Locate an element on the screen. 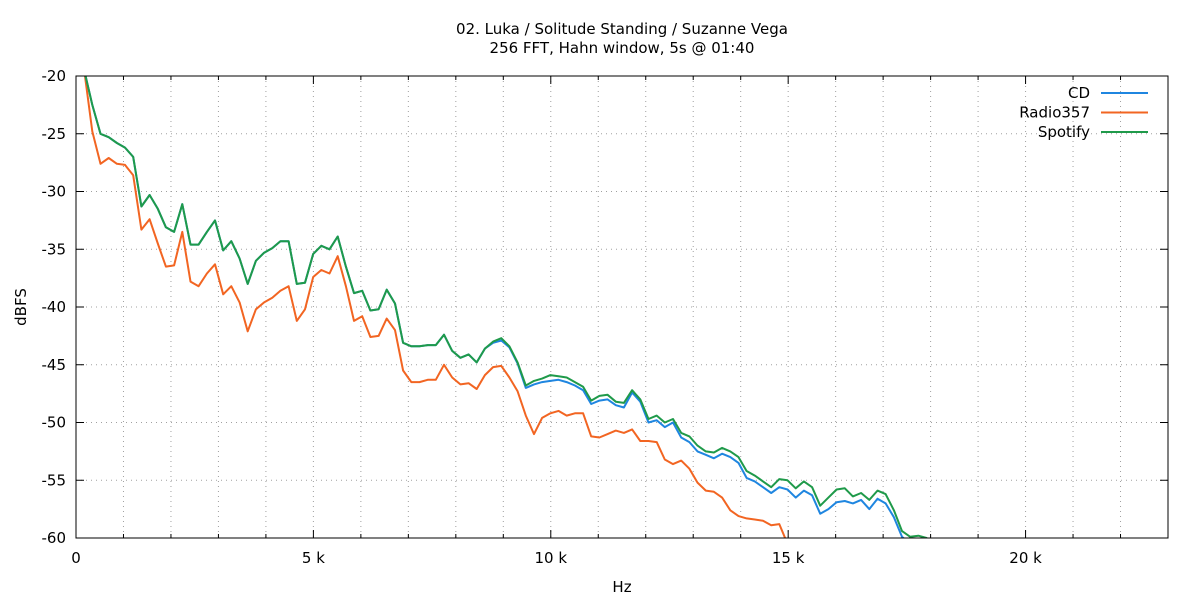  y-tick-label: -55 is located at coordinates (54, 480).